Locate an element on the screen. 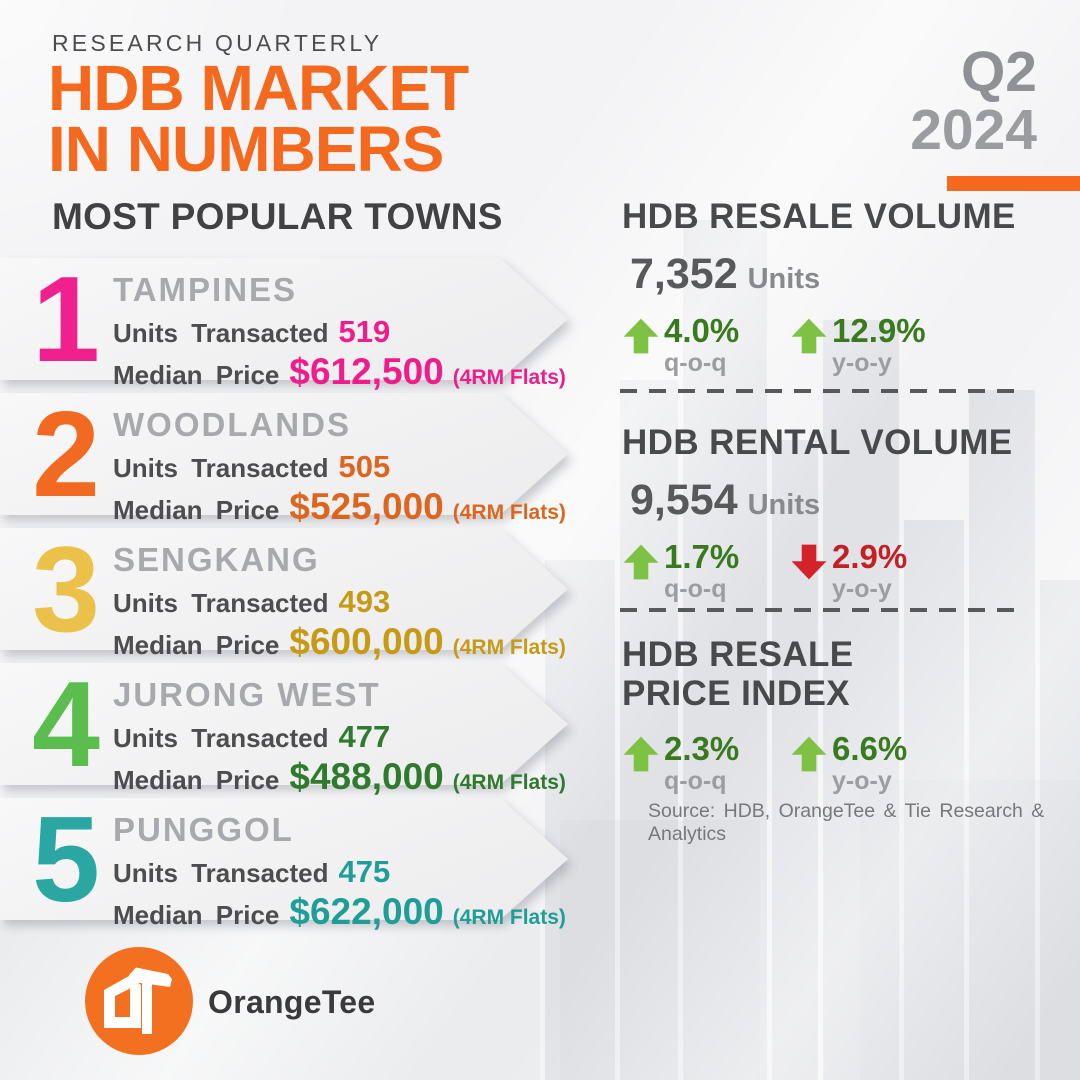  units-line: Units Transacted 475 is located at coordinates (339, 872).